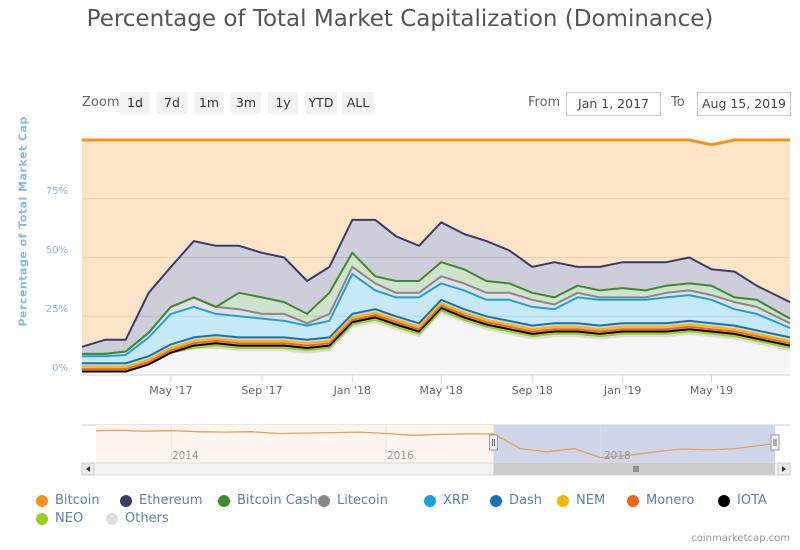 This screenshot has width=800, height=550. What do you see at coordinates (69, 518) in the screenshot?
I see `legend-label: NEO` at bounding box center [69, 518].